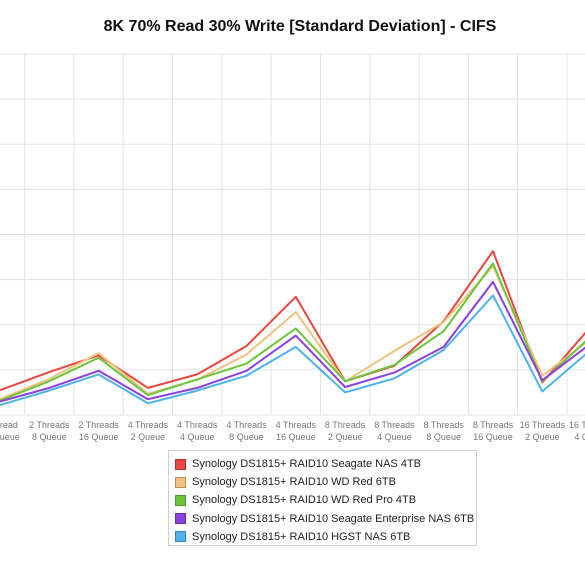 Image resolution: width=585 pixels, height=574 pixels. What do you see at coordinates (304, 500) in the screenshot?
I see `legend-label: Synology DS1815+ RAID10 WD Red Pro 4TB` at bounding box center [304, 500].